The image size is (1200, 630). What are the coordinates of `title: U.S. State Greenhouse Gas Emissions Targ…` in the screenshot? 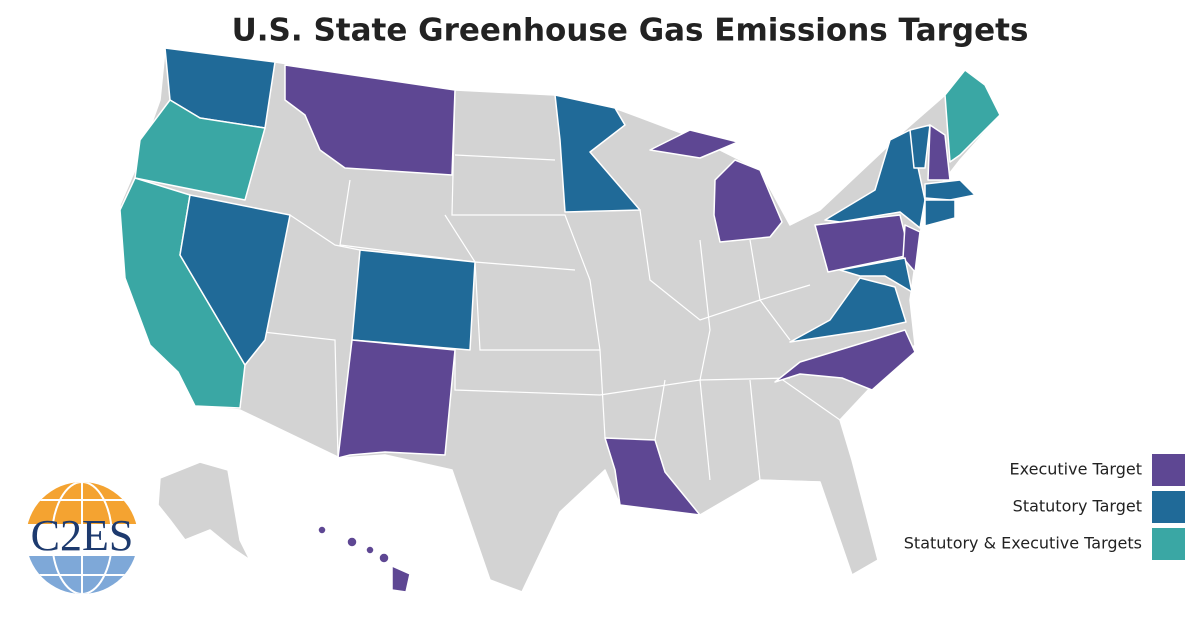 It's located at (630, 31).